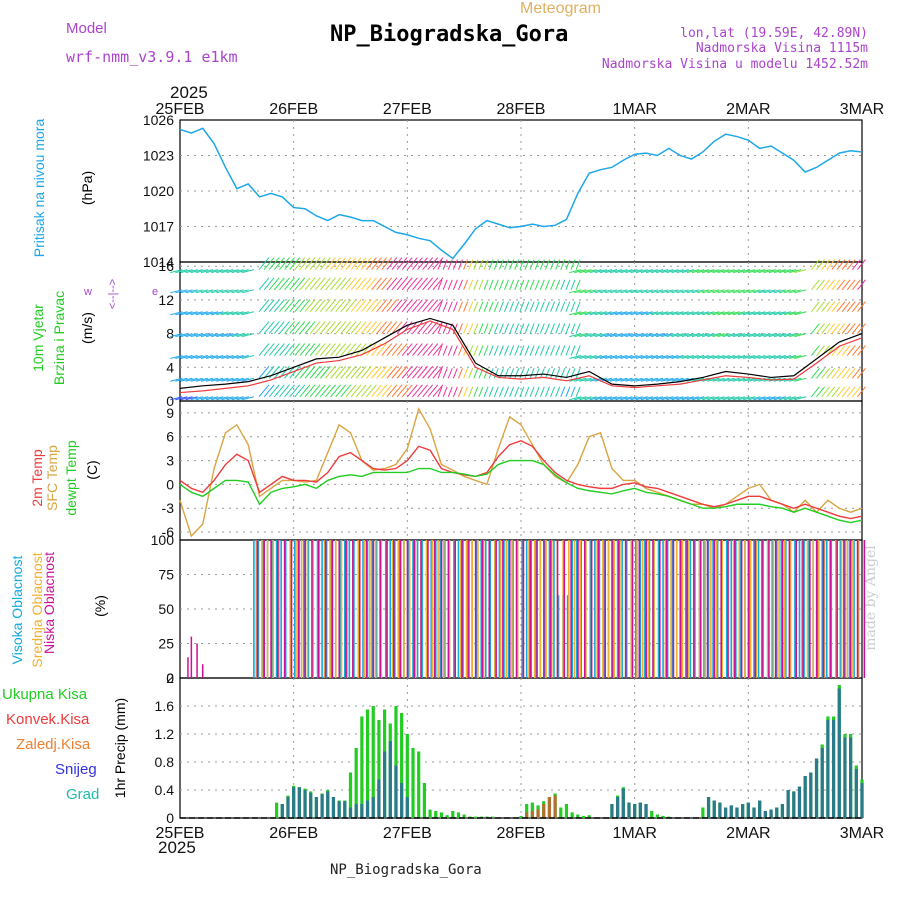  Describe the element at coordinates (83, 794) in the screenshot. I see `legend-grad: Grad` at that location.